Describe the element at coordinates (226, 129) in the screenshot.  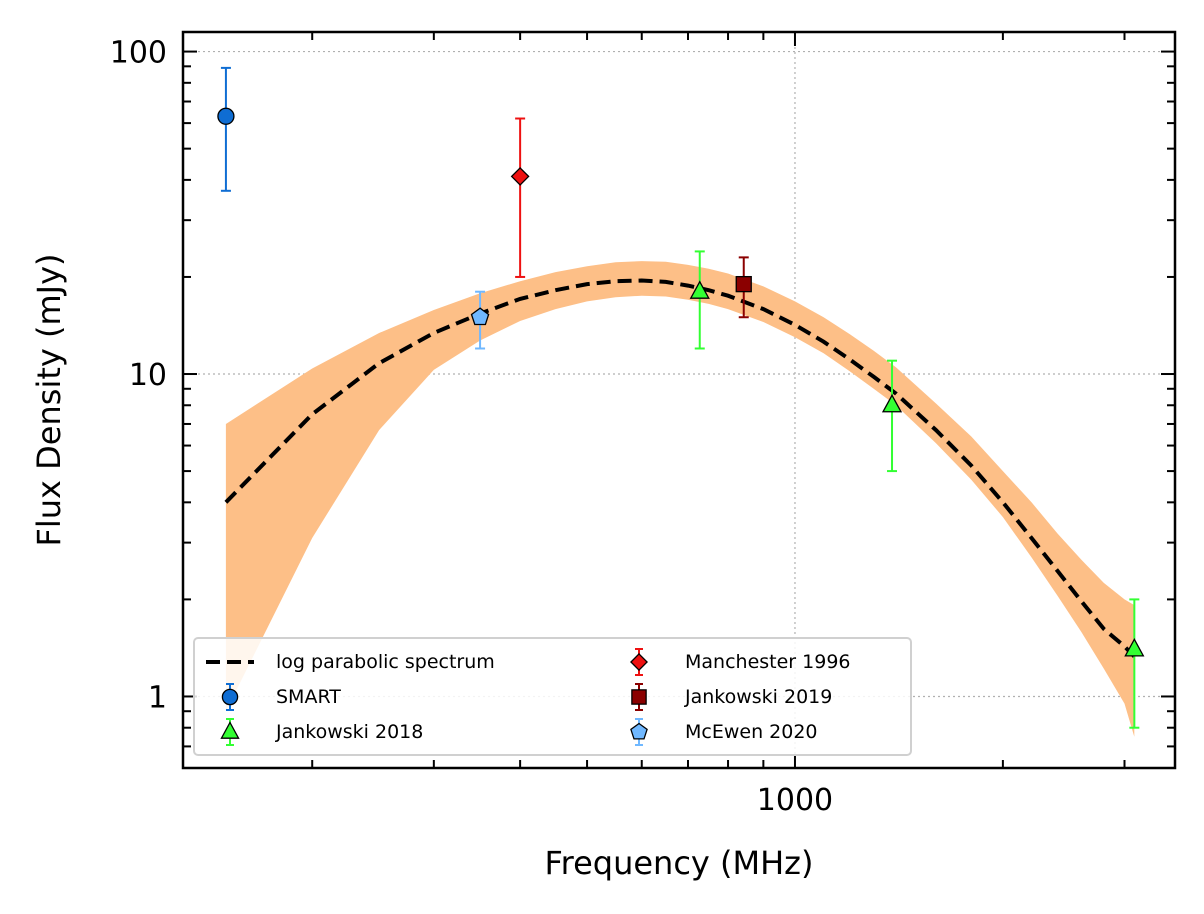
I see `series-smart` at that location.